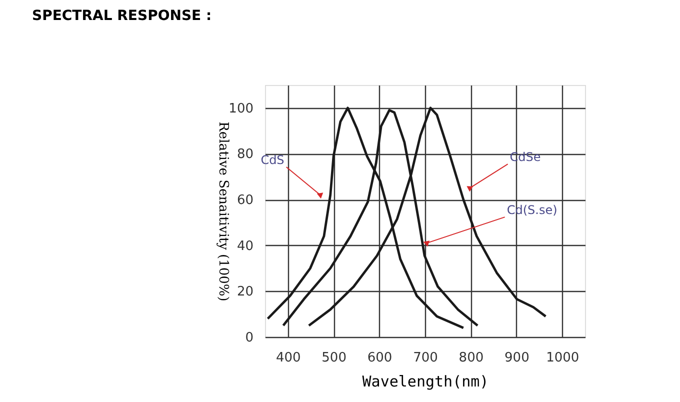 Image resolution: width=680 pixels, height=402 pixels. What do you see at coordinates (425, 358) in the screenshot?
I see `x-tick-label: 700` at bounding box center [425, 358].